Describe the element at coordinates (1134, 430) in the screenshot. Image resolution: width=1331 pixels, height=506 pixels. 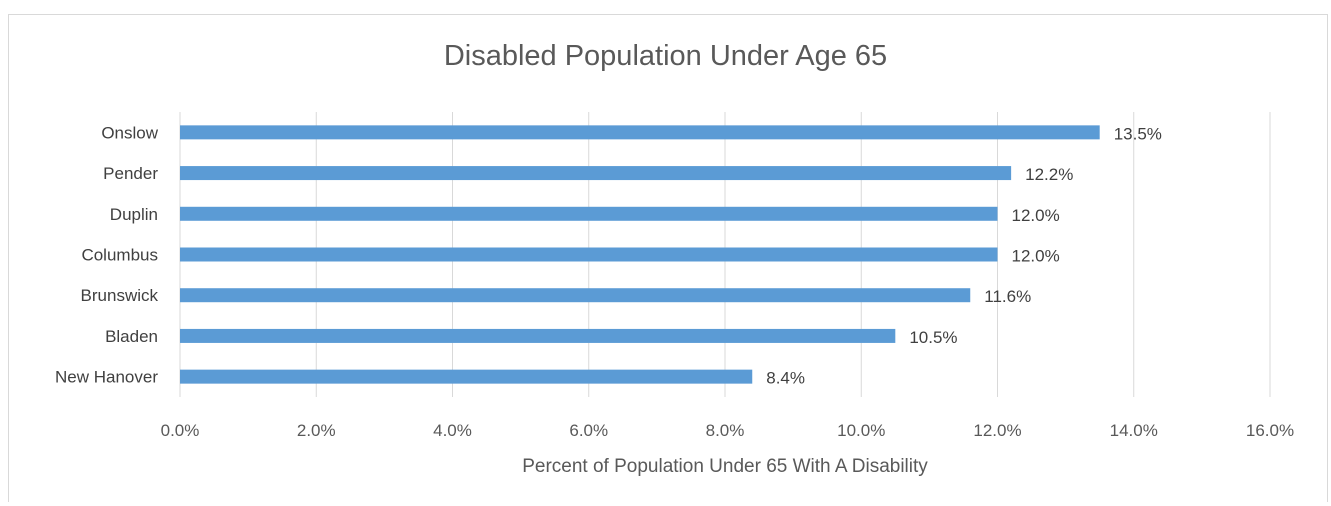
I see `x-tick-label: 14.0%` at that location.